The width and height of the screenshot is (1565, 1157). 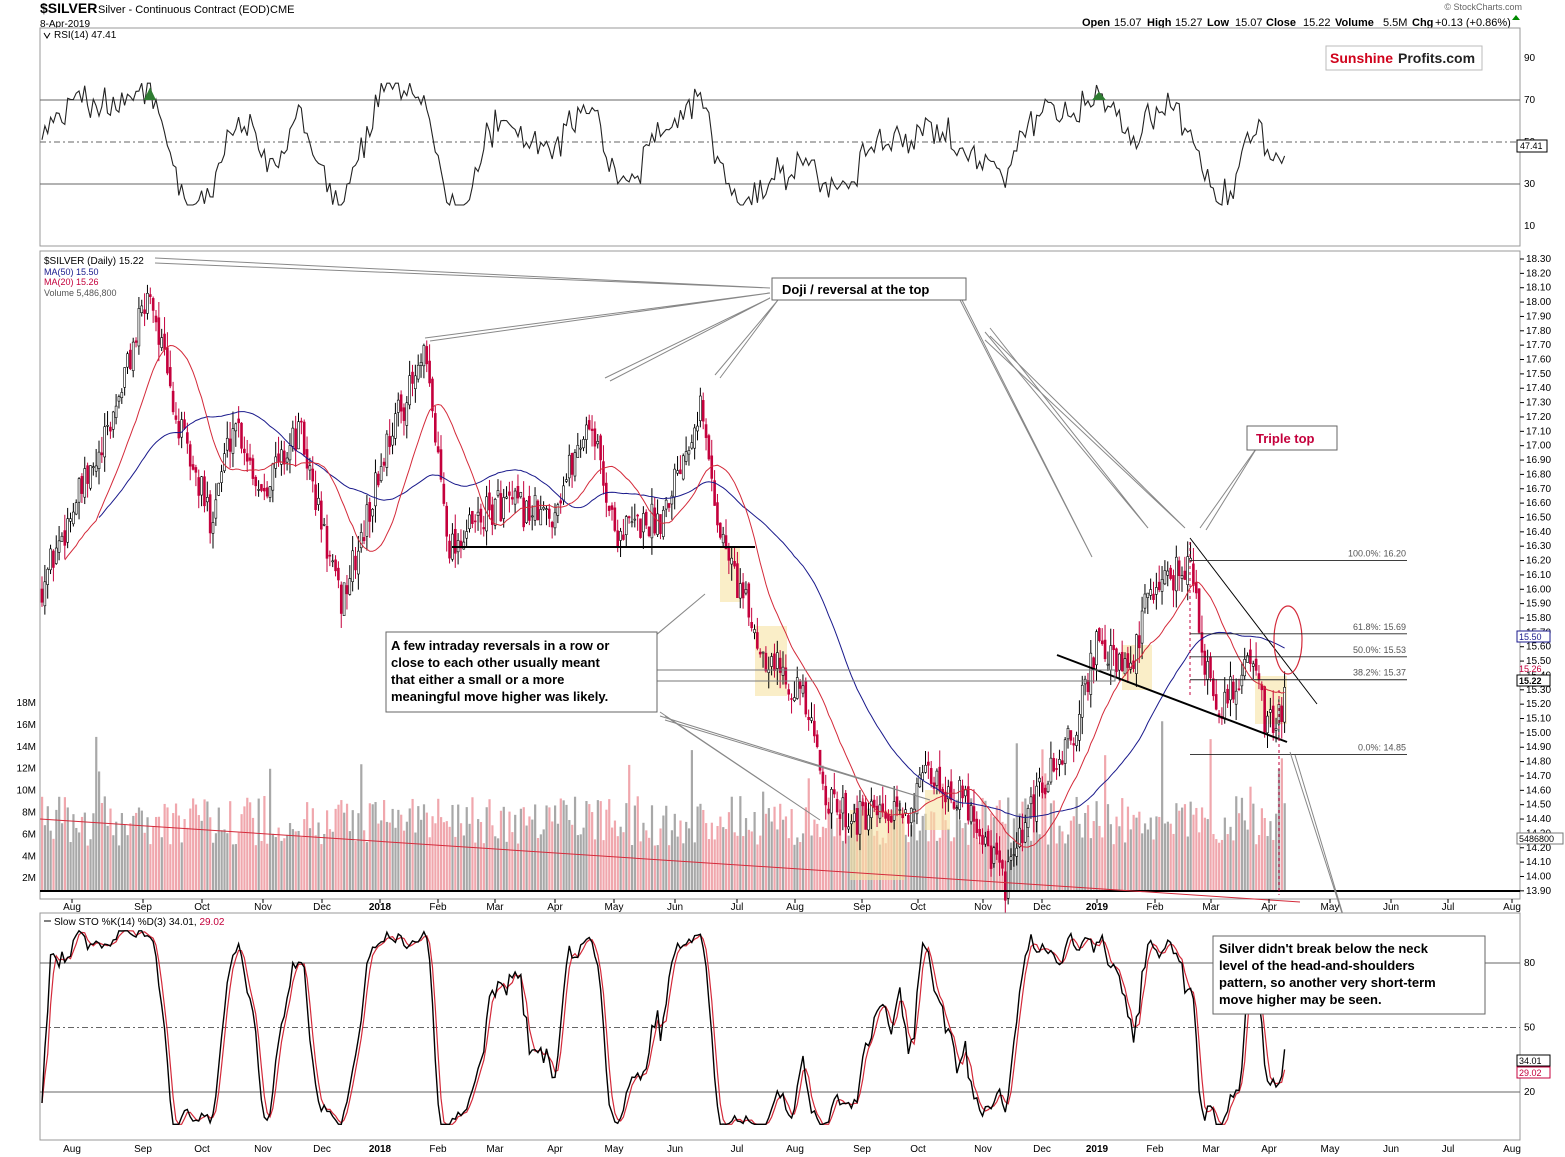 What do you see at coordinates (499, 696) in the screenshot?
I see `callout-reversals-line4: meaningful move higher was likely.` at bounding box center [499, 696].